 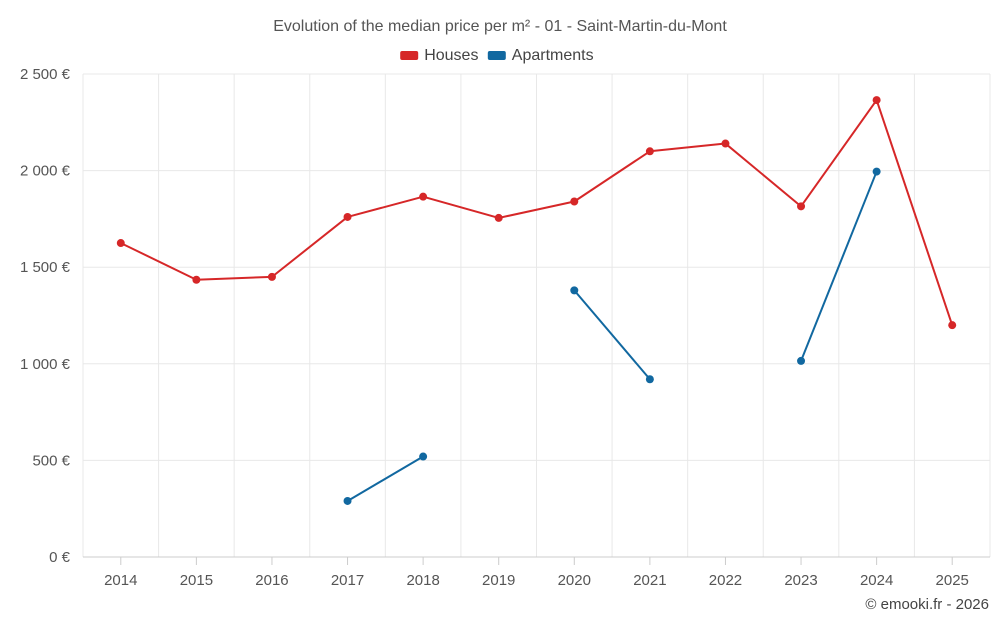 I want to click on y-tick-label: 1 000 €, so click(x=45, y=364).